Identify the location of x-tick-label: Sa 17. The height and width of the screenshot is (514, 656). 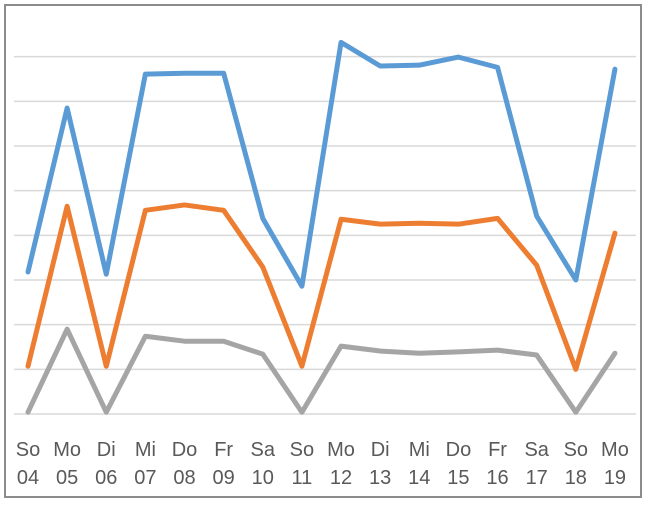
(536, 464).